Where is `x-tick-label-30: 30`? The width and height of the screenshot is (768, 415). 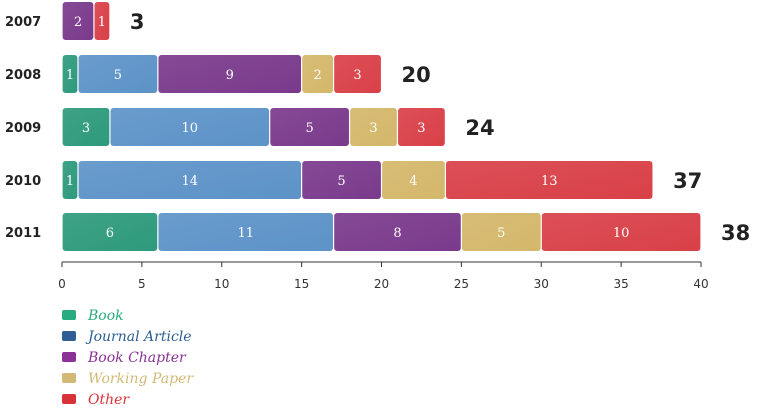
x-tick-label-30: 30 is located at coordinates (541, 284).